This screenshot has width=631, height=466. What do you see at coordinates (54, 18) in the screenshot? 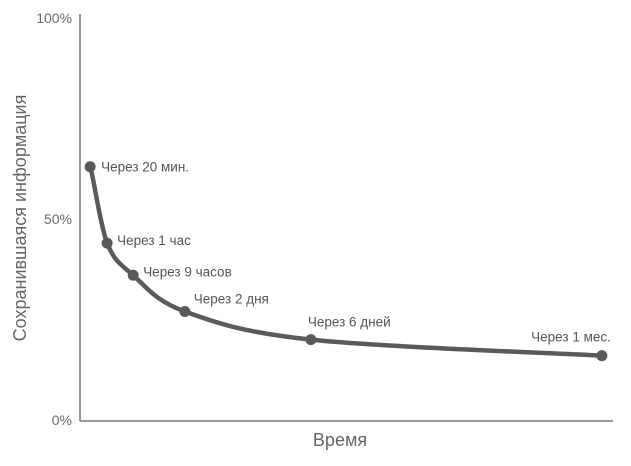
I see `y-tick-label: 100%` at bounding box center [54, 18].